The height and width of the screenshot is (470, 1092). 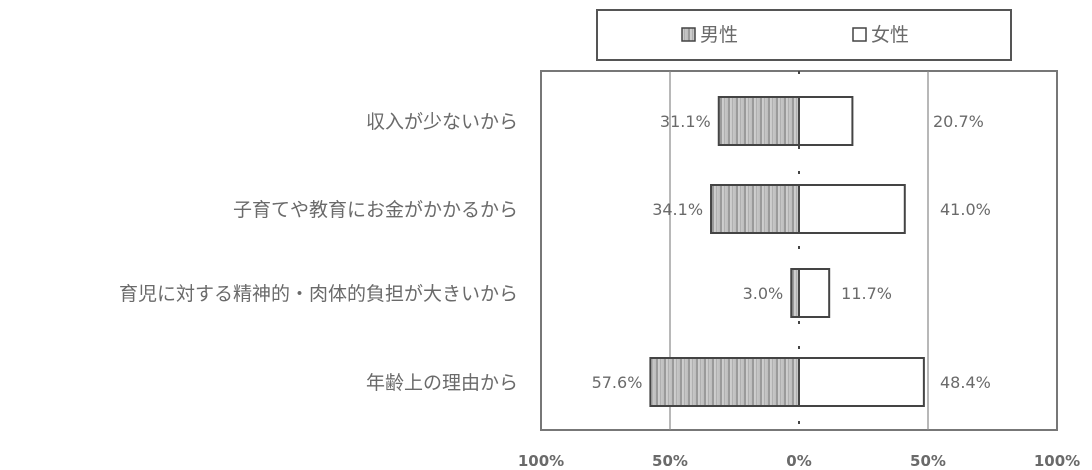 I want to click on data-label-male: 34.1%, so click(x=677, y=209).